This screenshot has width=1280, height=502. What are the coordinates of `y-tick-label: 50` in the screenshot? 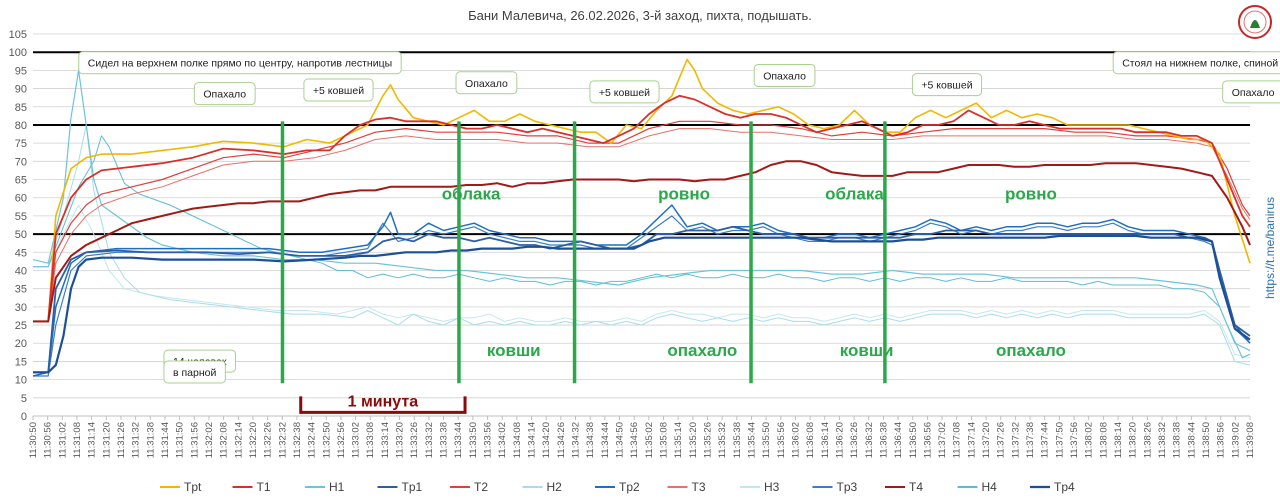 It's located at (21, 235).